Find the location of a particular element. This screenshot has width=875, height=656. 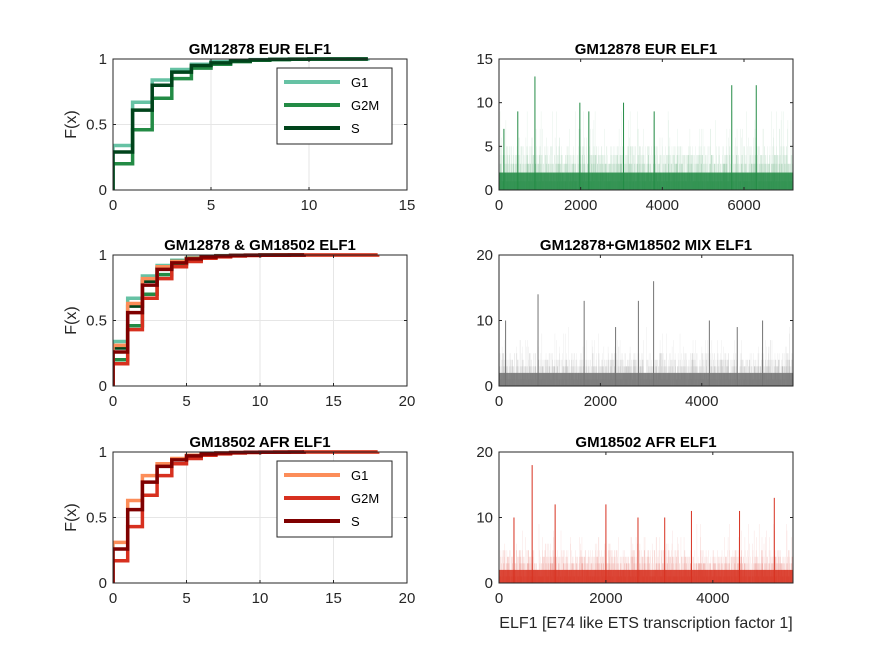

chart-panel-1: 0 5 10 15 0 0.5 1 GM12878 EUR ELF1 F(x) G1 G2M S is located at coordinates (239, 127).